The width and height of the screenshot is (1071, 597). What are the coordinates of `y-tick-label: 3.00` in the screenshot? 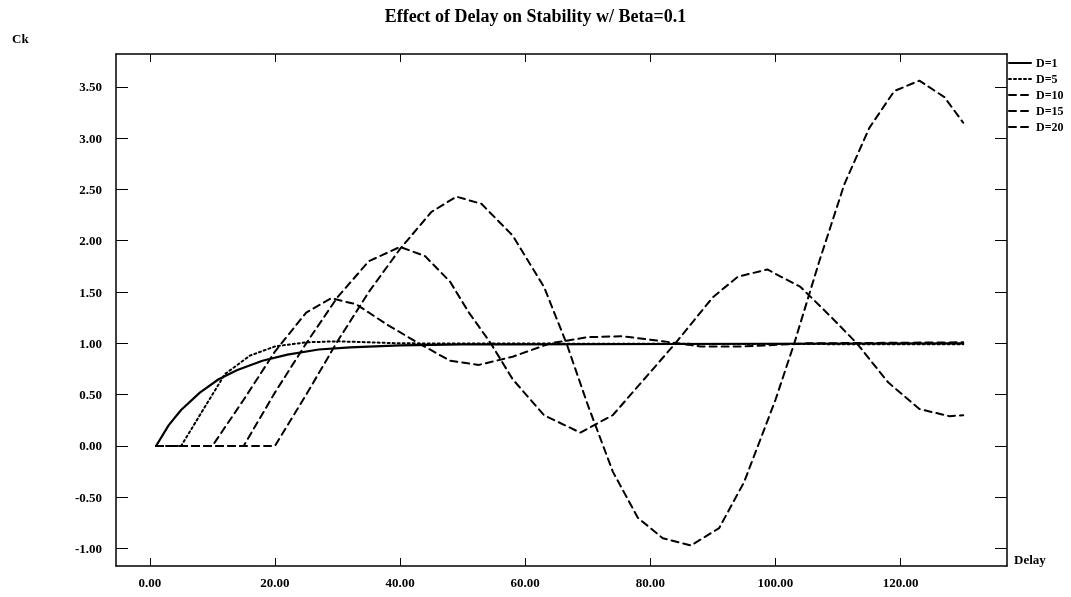 It's located at (90, 138).